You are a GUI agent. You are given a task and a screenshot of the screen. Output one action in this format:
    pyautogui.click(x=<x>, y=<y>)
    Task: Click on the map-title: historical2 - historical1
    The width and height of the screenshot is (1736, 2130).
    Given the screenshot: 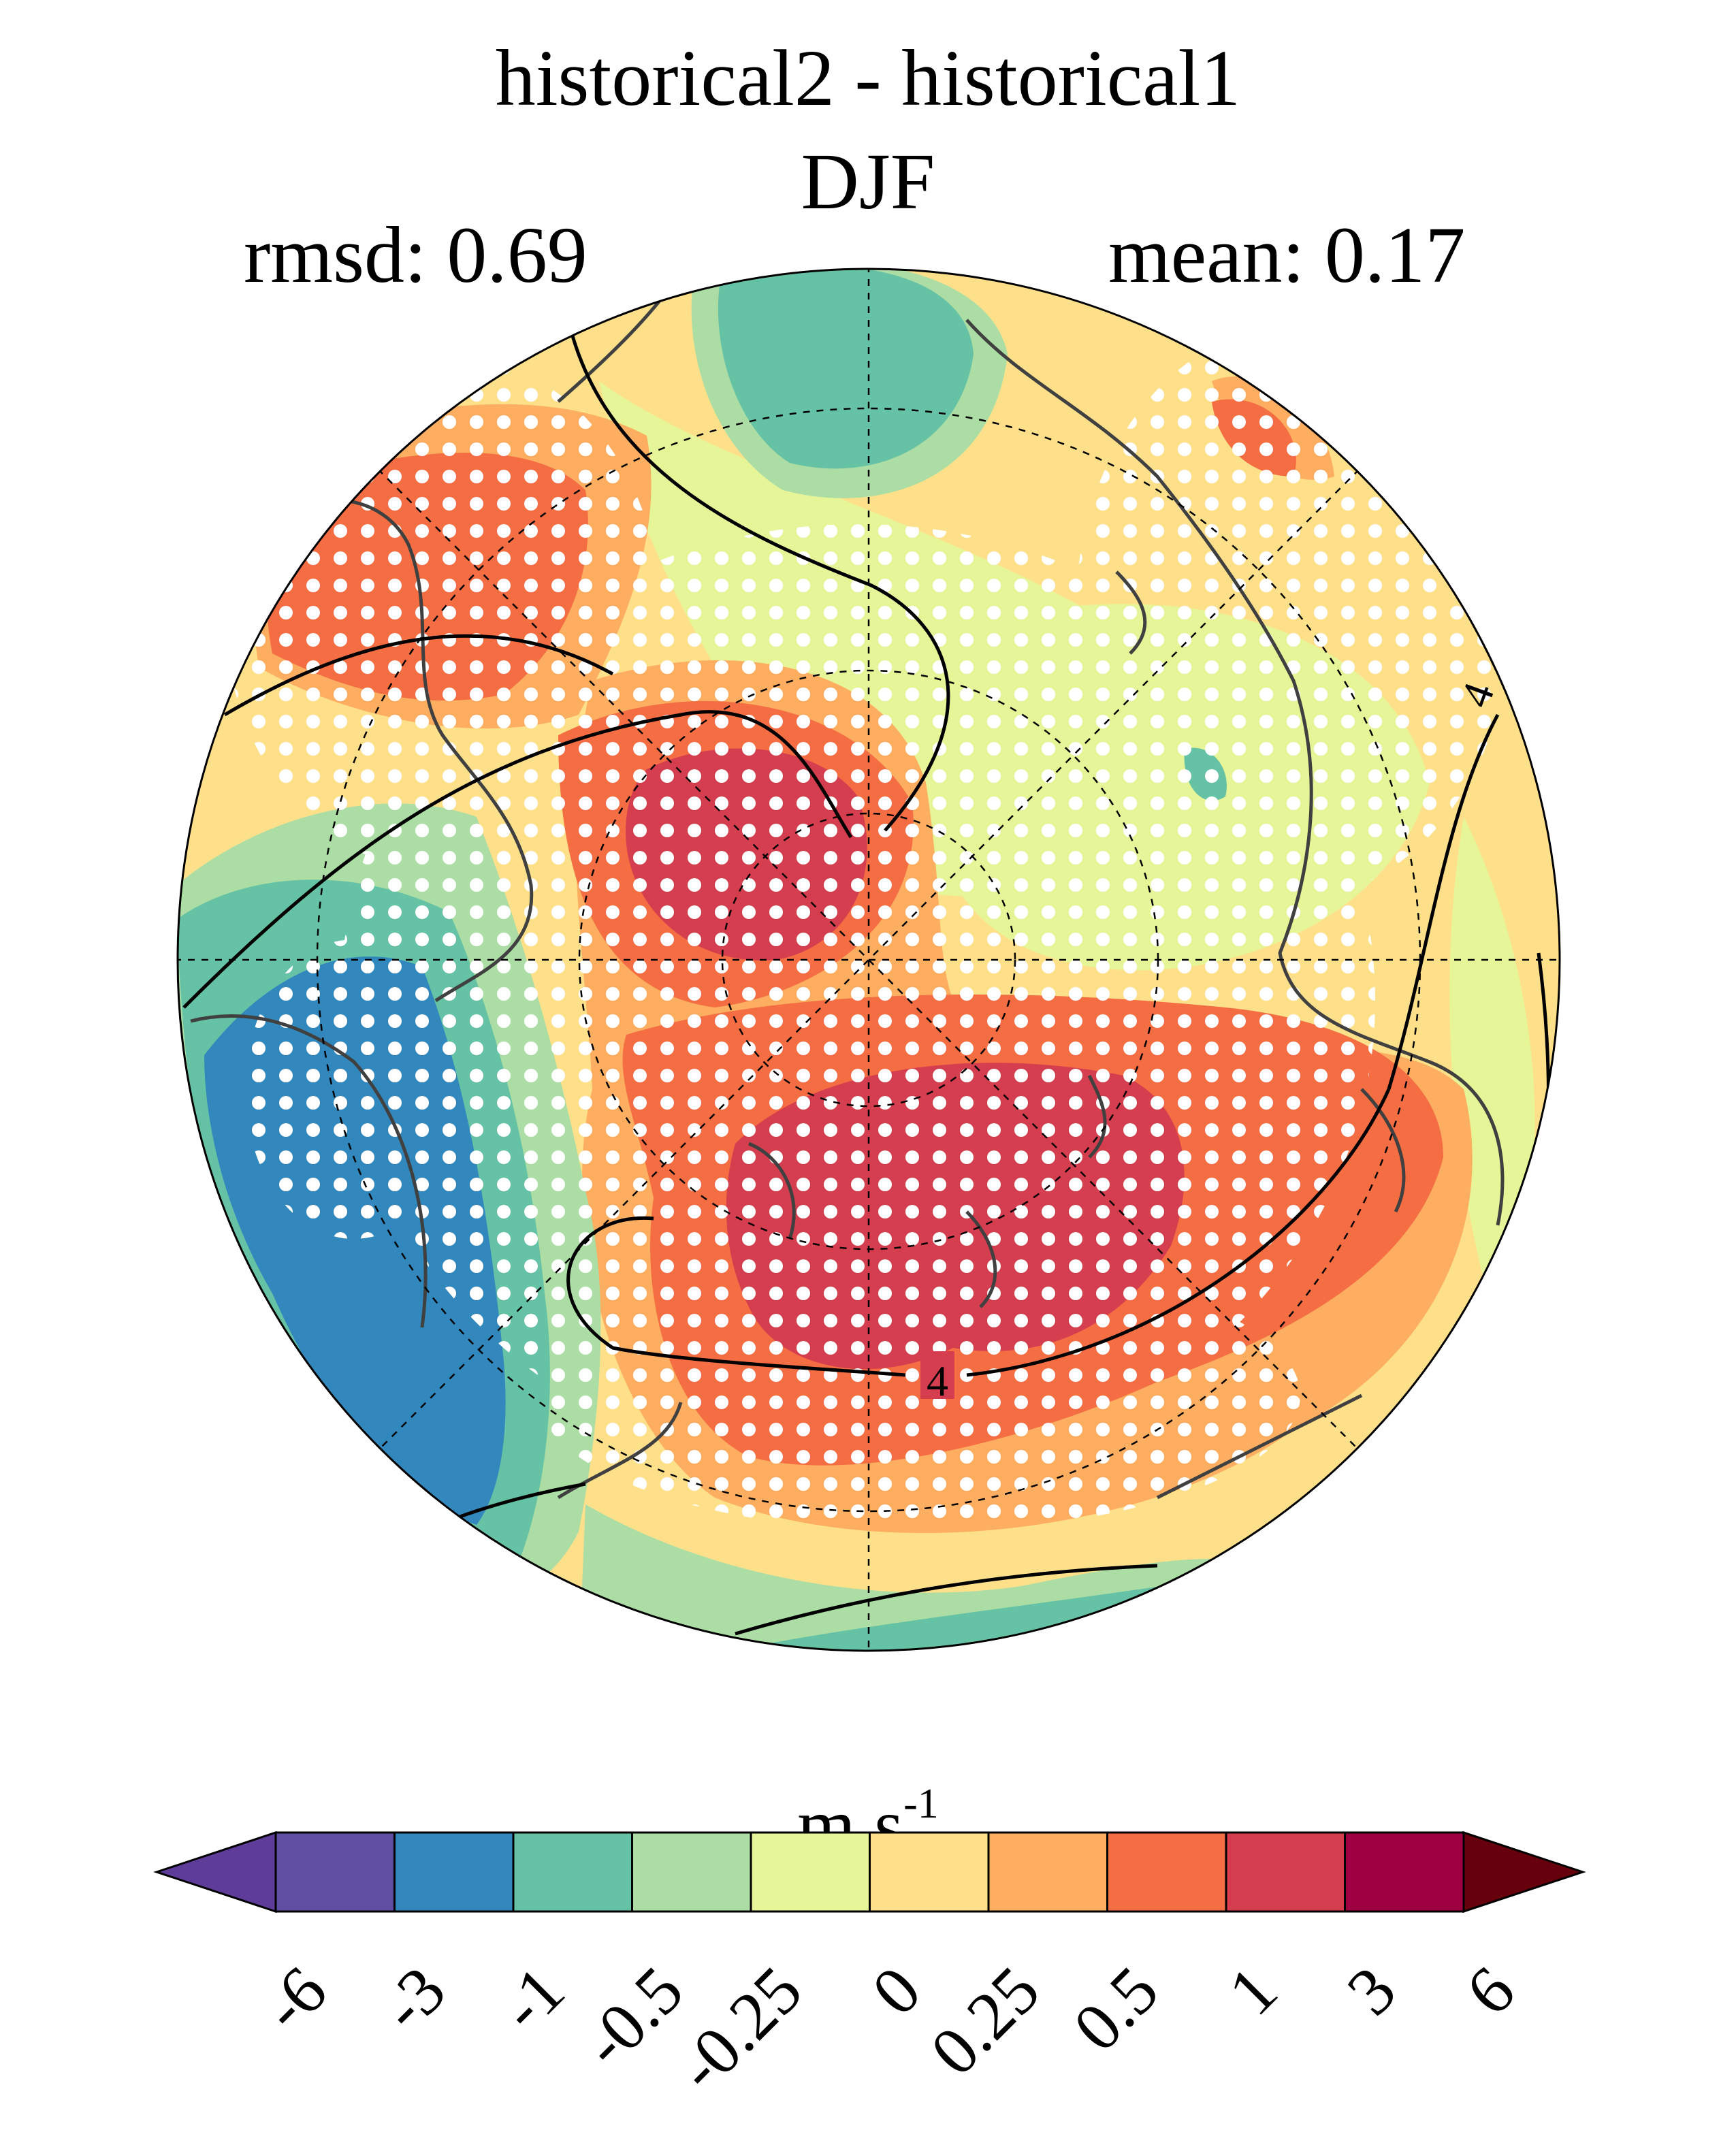 What is the action you would take?
    pyautogui.click(x=868, y=78)
    